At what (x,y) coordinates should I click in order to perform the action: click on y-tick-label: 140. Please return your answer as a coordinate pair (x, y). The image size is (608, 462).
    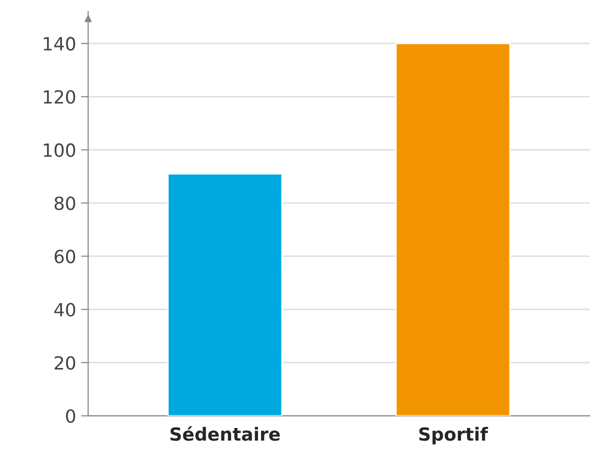
    Looking at the image, I should click on (60, 43).